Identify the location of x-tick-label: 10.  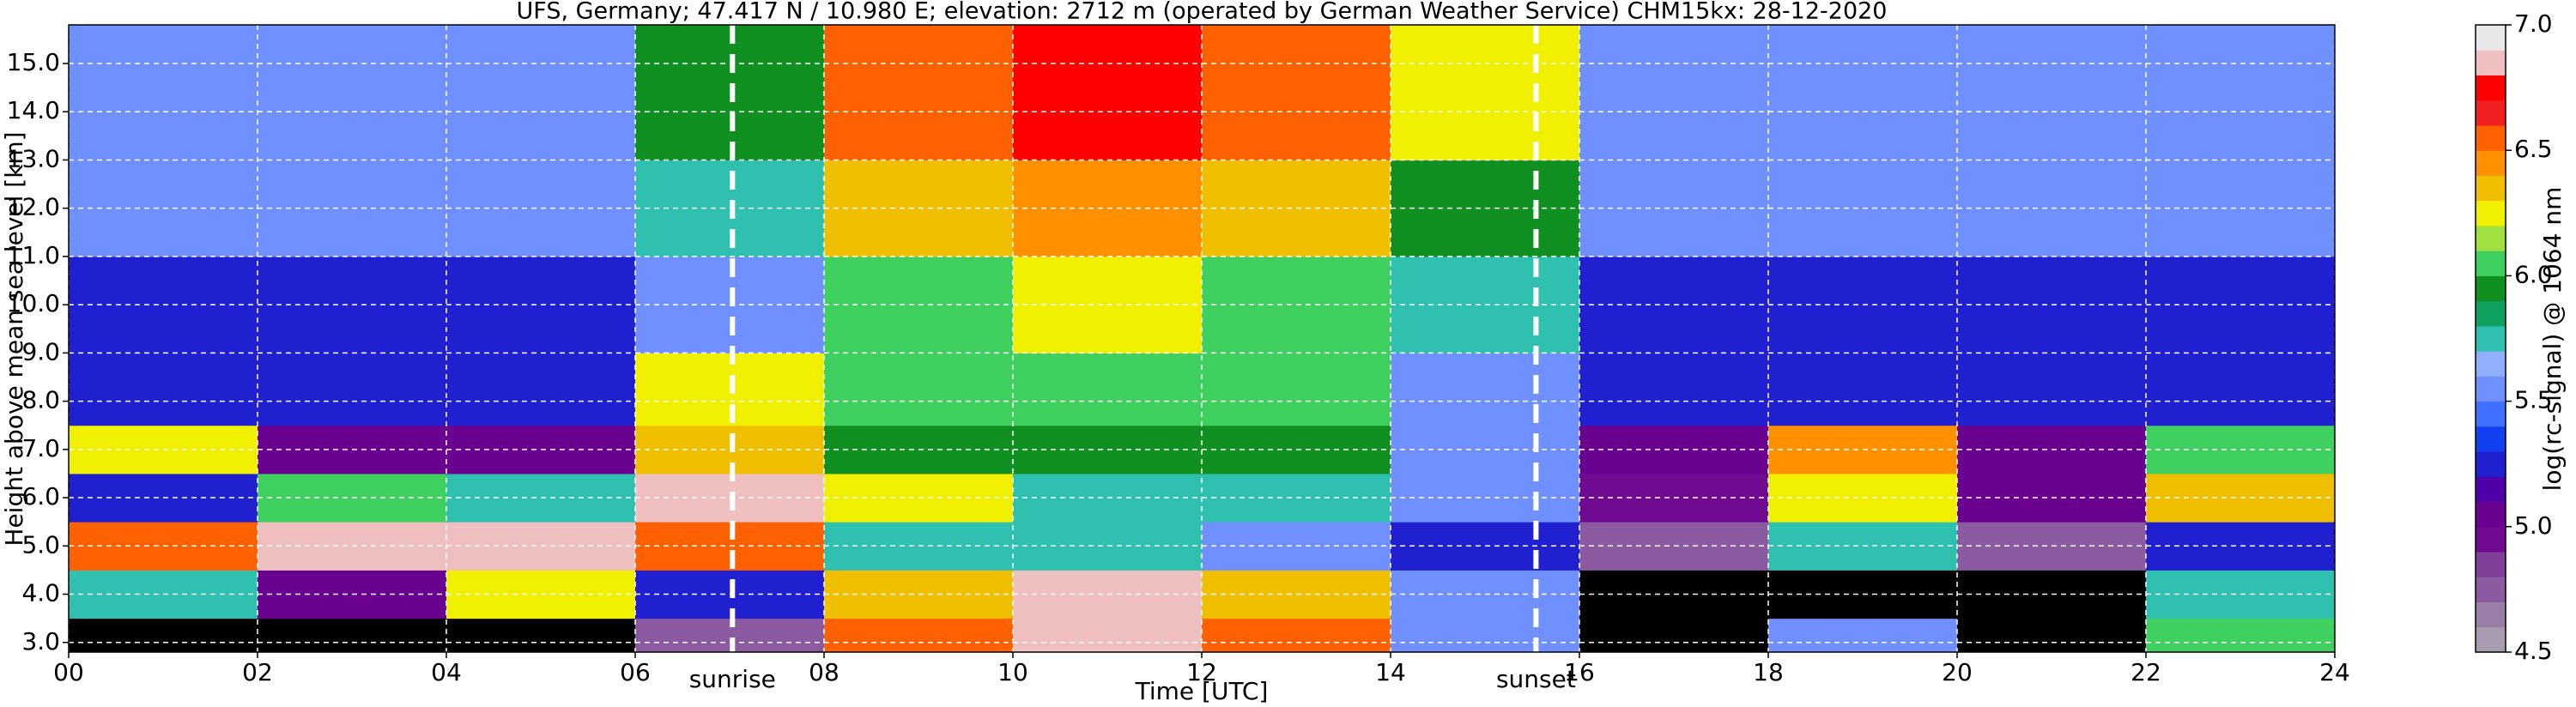
(1012, 672).